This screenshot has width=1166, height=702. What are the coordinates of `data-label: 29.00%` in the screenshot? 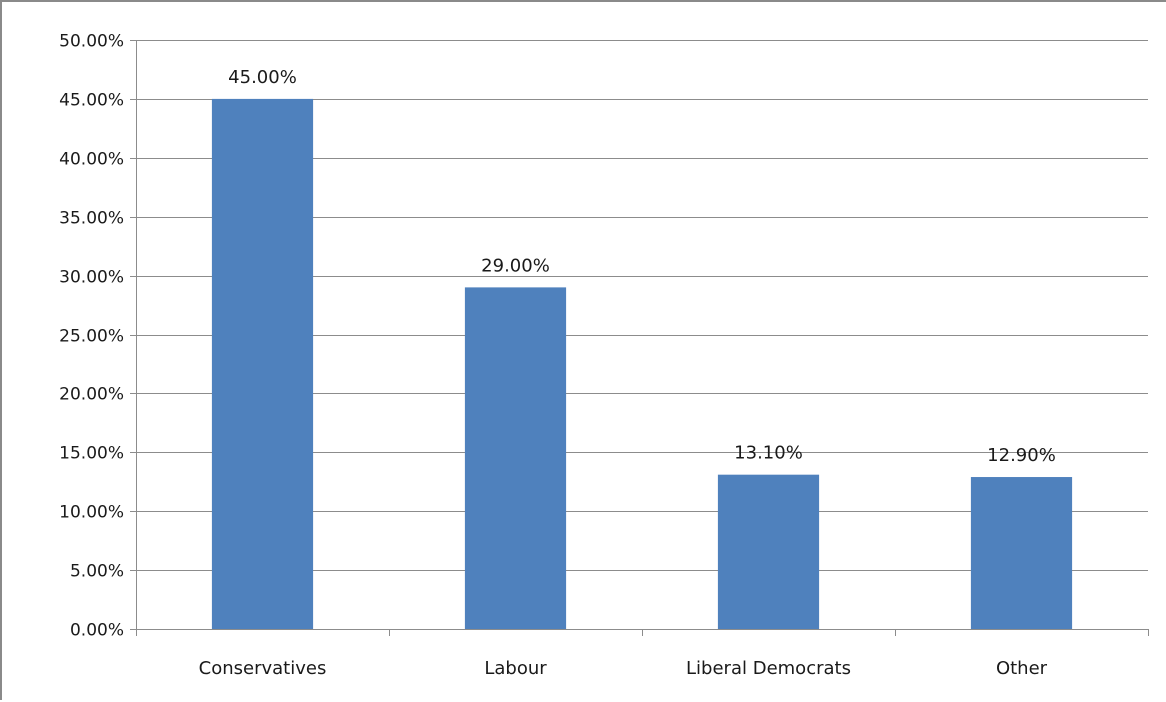 It's located at (515, 265).